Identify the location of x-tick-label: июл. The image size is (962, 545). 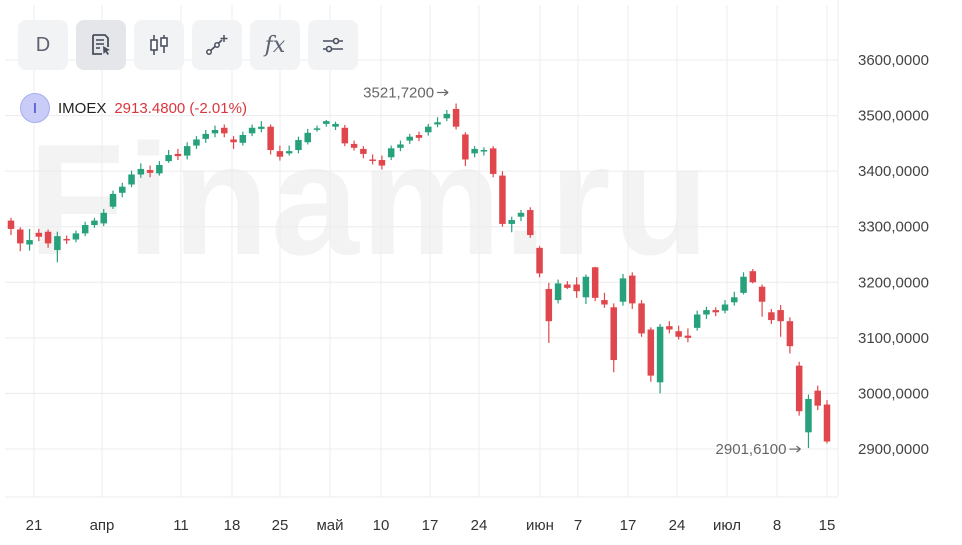
(727, 525).